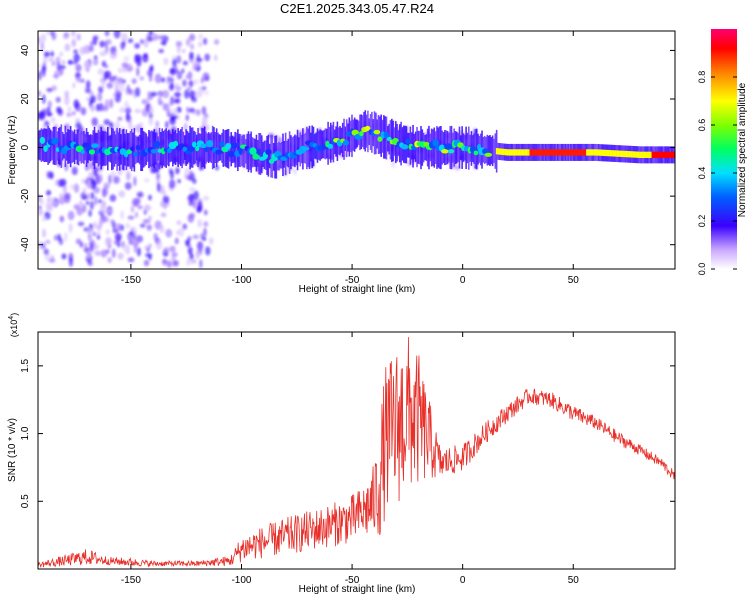 This screenshot has height=600, width=750. I want to click on colorbar-gradient, so click(724, 149).